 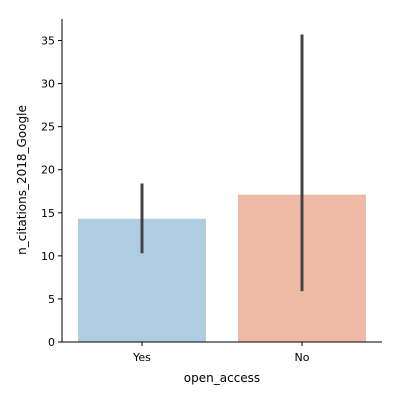 What do you see at coordinates (302, 357) in the screenshot?
I see `x-tick-label: No` at bounding box center [302, 357].